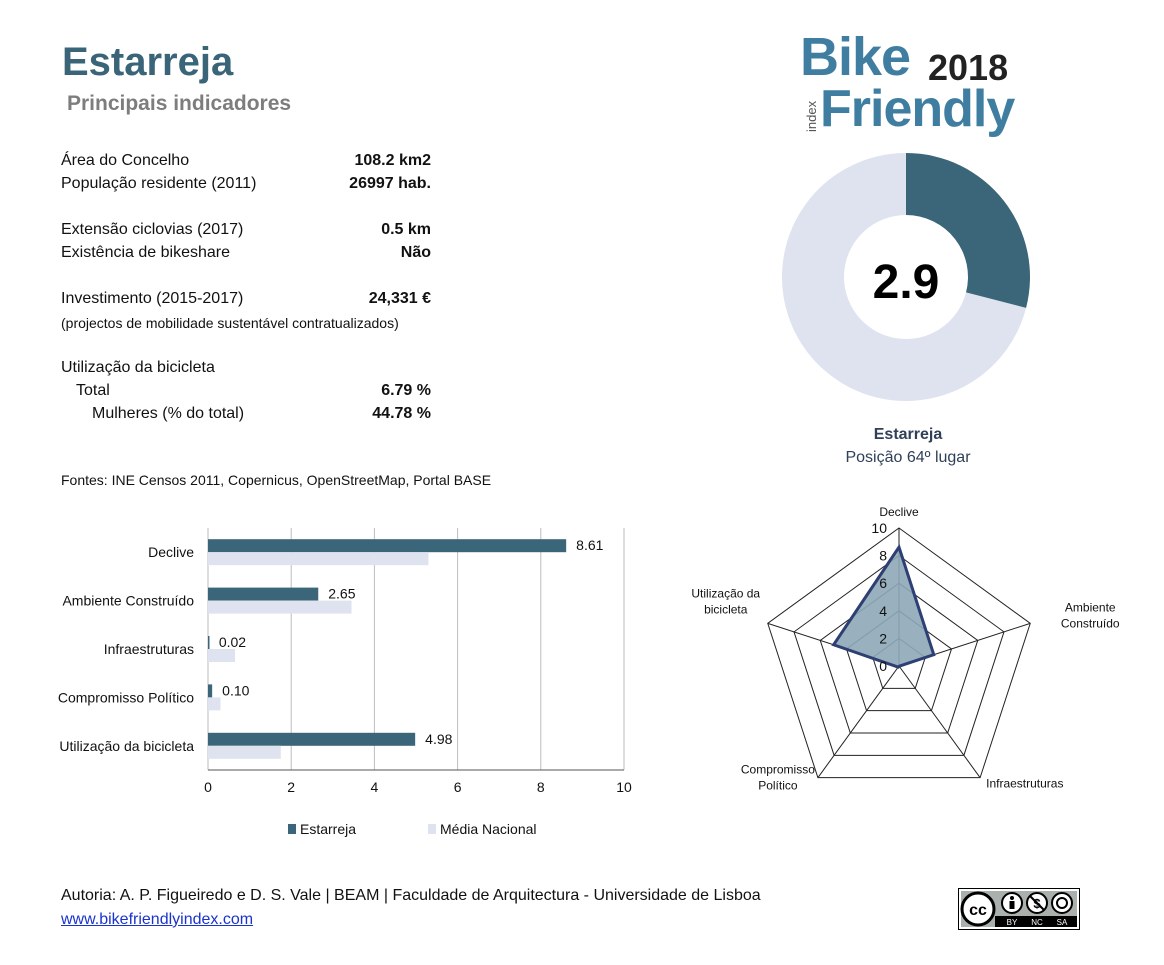 The height and width of the screenshot is (965, 1164). I want to click on bar-data-label: 0.02, so click(232, 642).